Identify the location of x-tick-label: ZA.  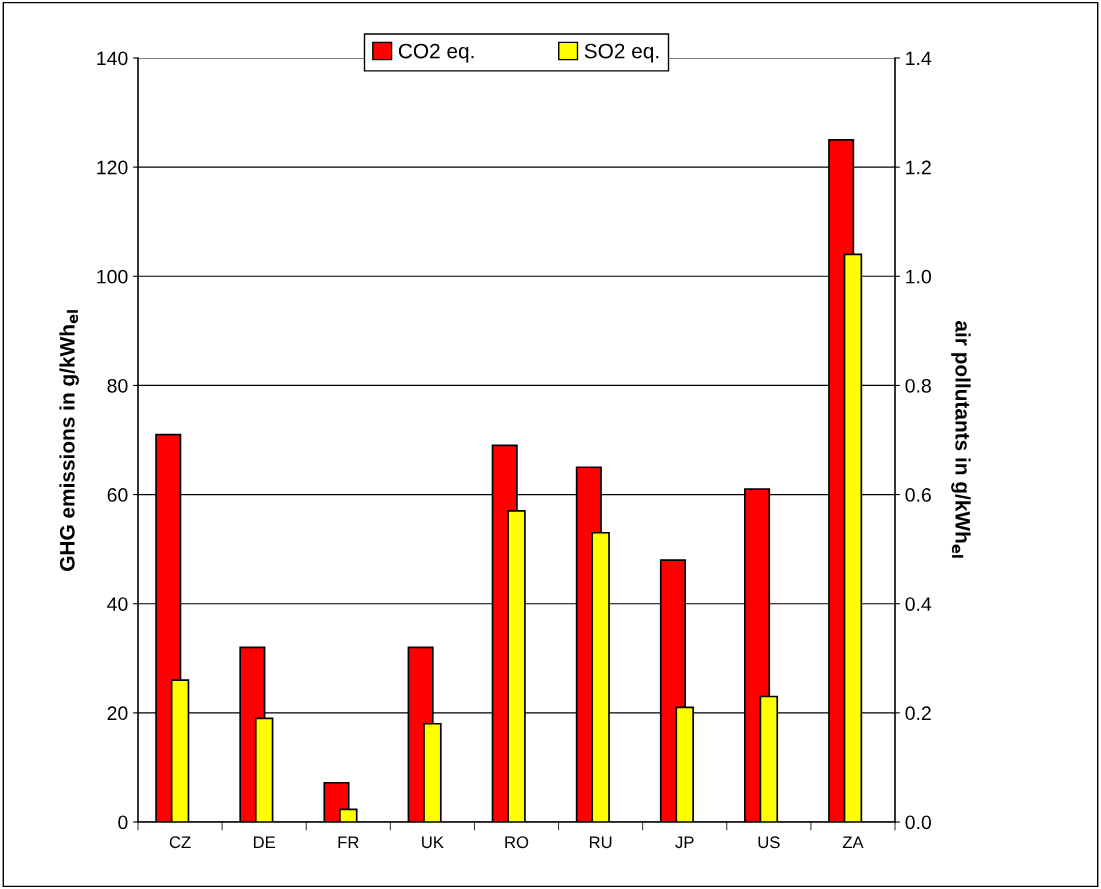
(853, 842).